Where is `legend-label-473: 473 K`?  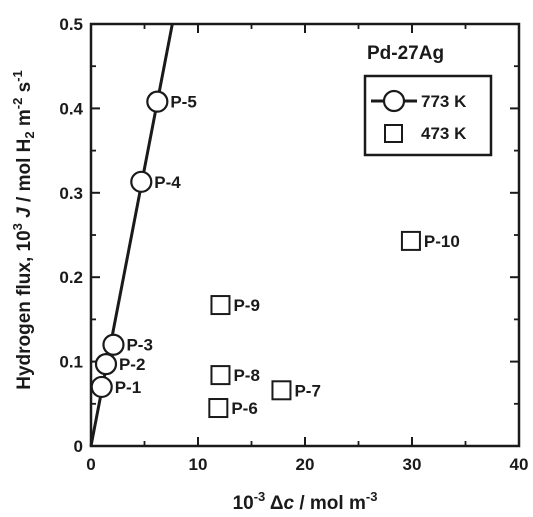 legend-label-473: 473 K is located at coordinates (444, 133).